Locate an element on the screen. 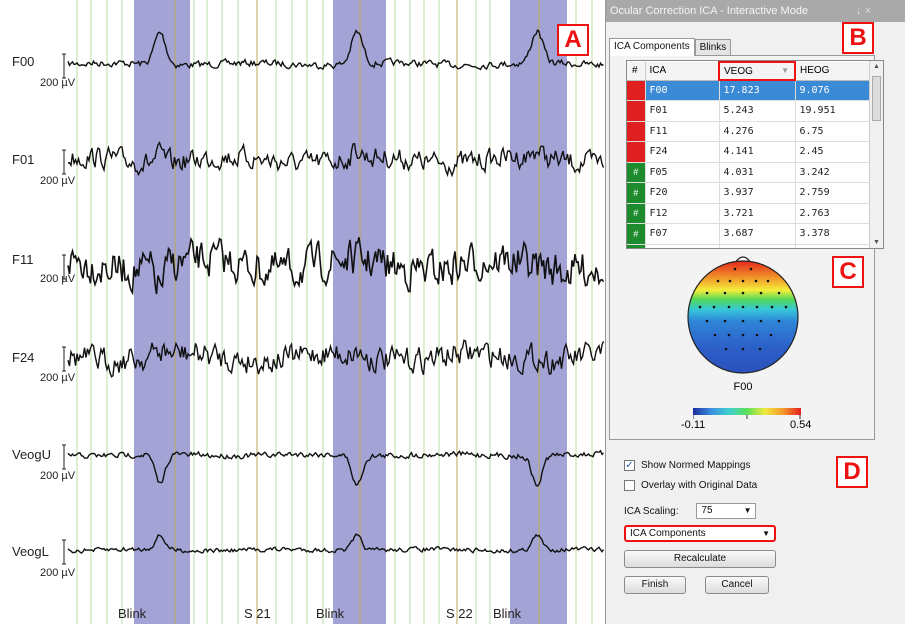 This screenshot has width=905, height=624. row-veog-value: 3.721 is located at coordinates (757, 213).